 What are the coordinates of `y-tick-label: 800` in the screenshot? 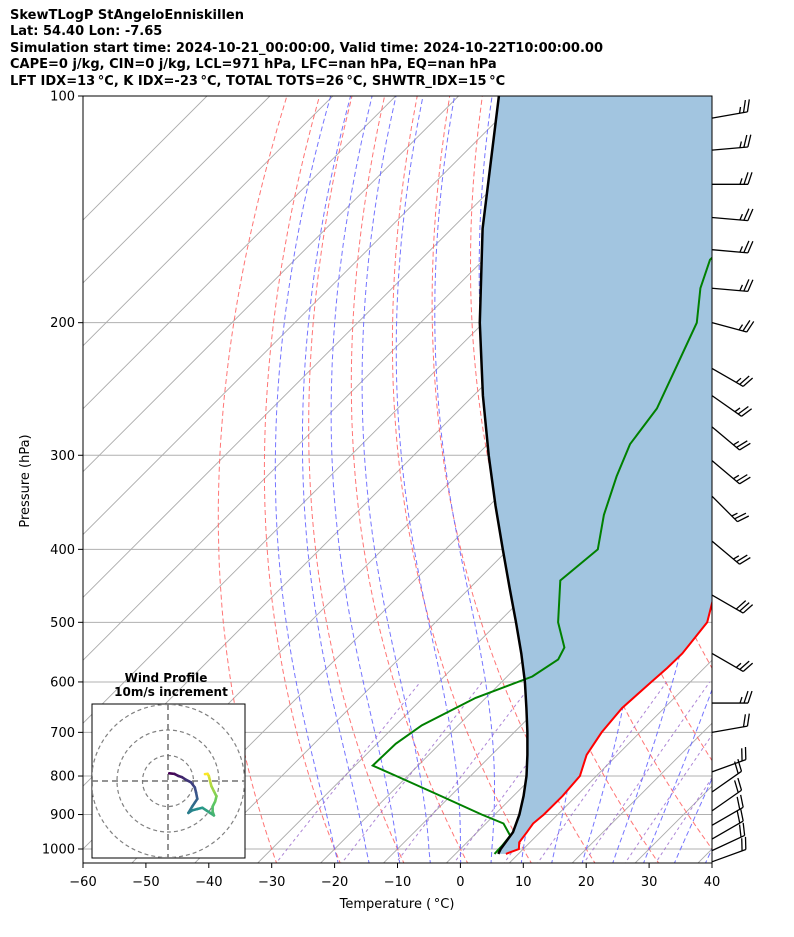 It's located at (62, 777).